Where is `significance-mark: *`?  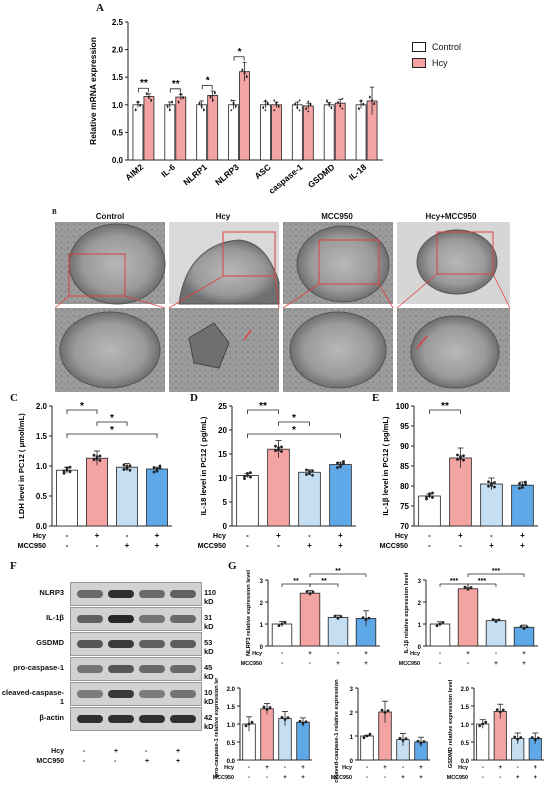 significance-mark: * is located at coordinates (82, 406).